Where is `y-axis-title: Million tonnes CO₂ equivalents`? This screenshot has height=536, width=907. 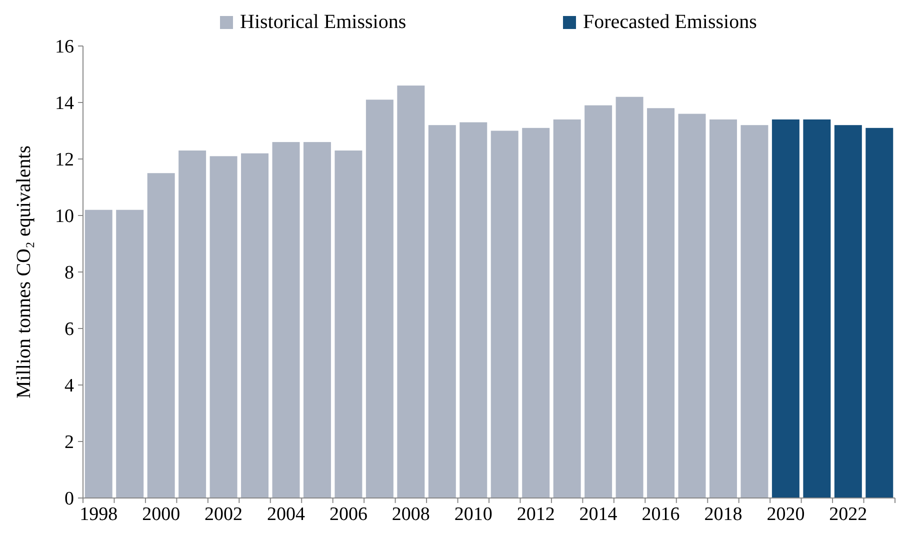 y-axis-title: Million tonnes CO₂ equivalents is located at coordinates (24, 272).